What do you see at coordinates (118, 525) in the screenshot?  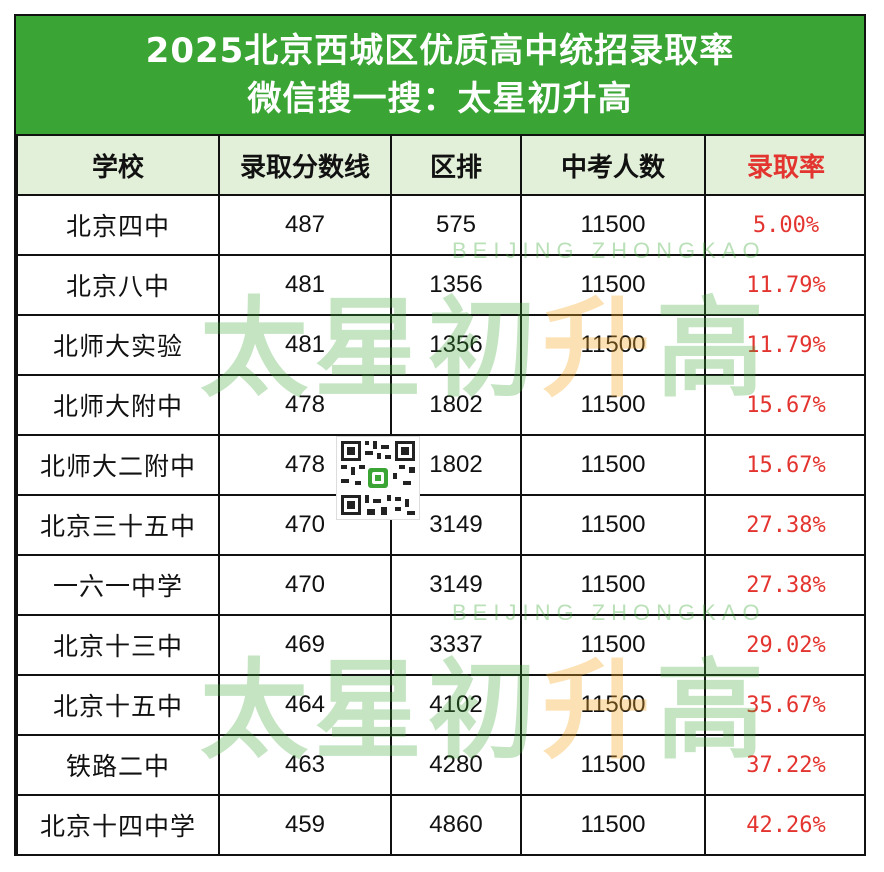 I see `school-cell: 北京三十五中` at bounding box center [118, 525].